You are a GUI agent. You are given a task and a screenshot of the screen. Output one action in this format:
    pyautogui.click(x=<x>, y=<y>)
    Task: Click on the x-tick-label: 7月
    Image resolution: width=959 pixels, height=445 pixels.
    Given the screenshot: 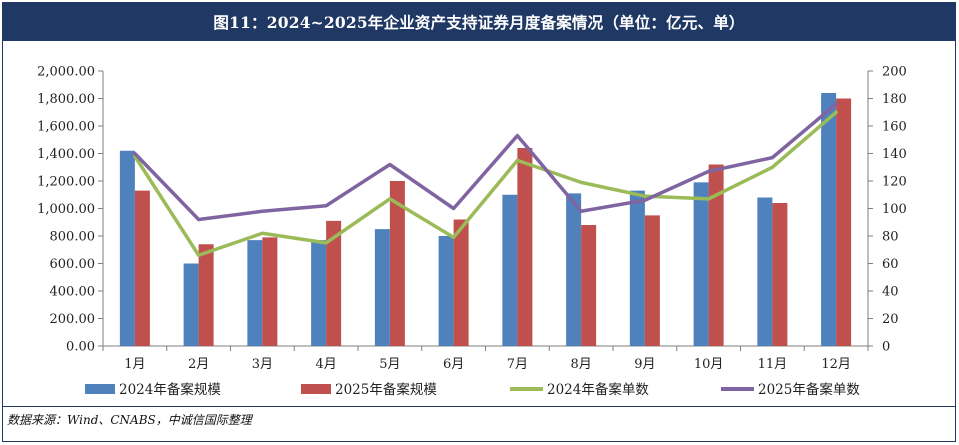 What is the action you would take?
    pyautogui.click(x=517, y=364)
    